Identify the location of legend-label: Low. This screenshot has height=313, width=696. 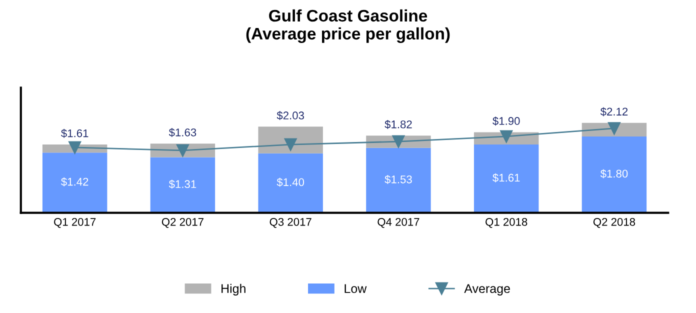
(355, 289).